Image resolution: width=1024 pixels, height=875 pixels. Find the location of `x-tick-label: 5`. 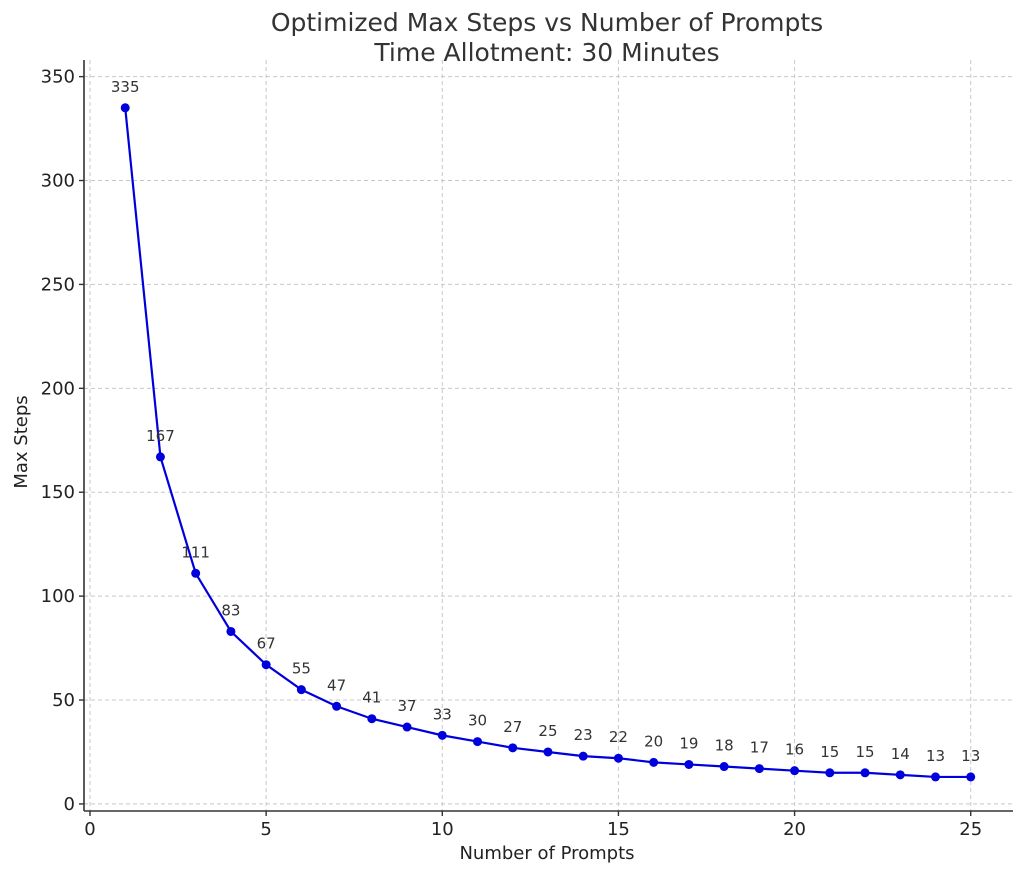

x-tick-label: 5 is located at coordinates (265, 829).